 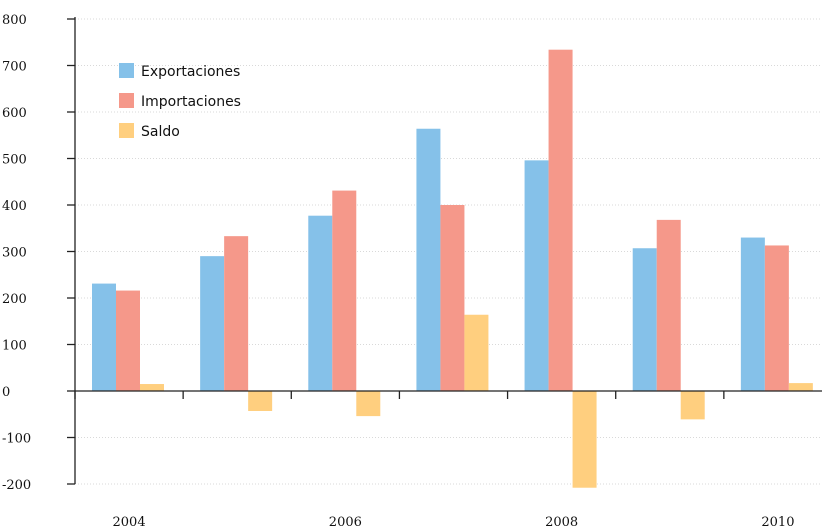 I want to click on bar-exportaciones-2006, so click(x=320, y=303).